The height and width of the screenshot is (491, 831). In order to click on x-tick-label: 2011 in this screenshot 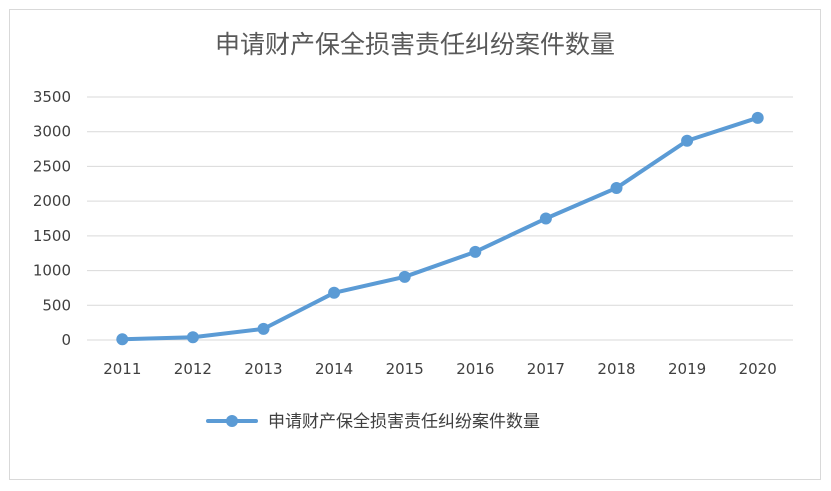, I will do `click(122, 369)`.